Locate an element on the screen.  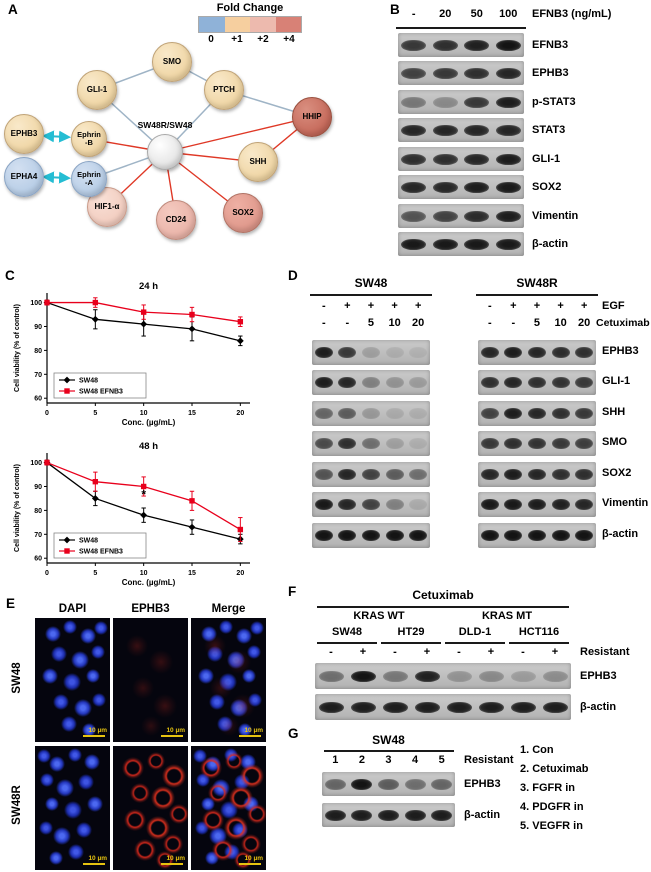
x-tick-label: 20 is located at coordinates (240, 413).